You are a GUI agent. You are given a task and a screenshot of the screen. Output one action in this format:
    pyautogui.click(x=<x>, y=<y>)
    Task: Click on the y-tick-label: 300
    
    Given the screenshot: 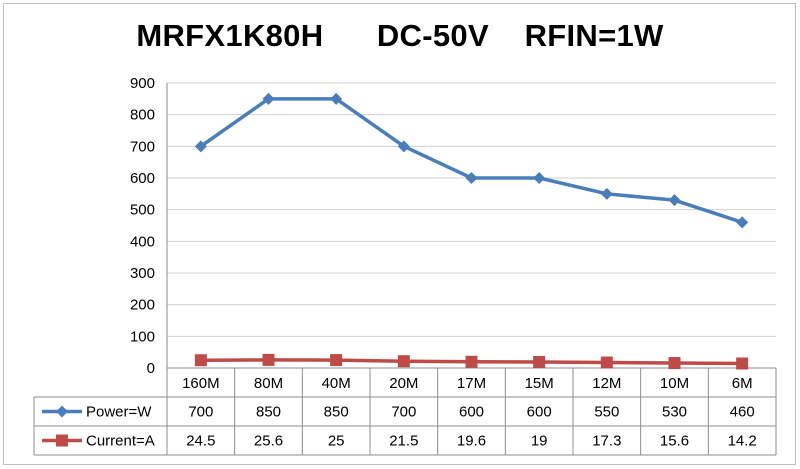 What is the action you would take?
    pyautogui.click(x=142, y=273)
    